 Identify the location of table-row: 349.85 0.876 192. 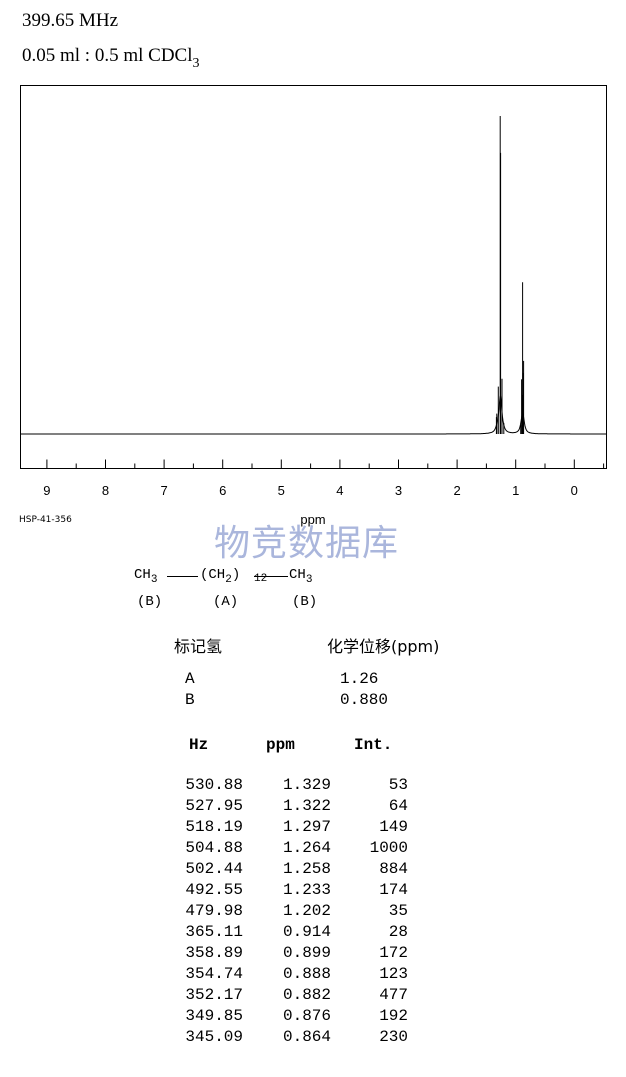
(313, 1017).